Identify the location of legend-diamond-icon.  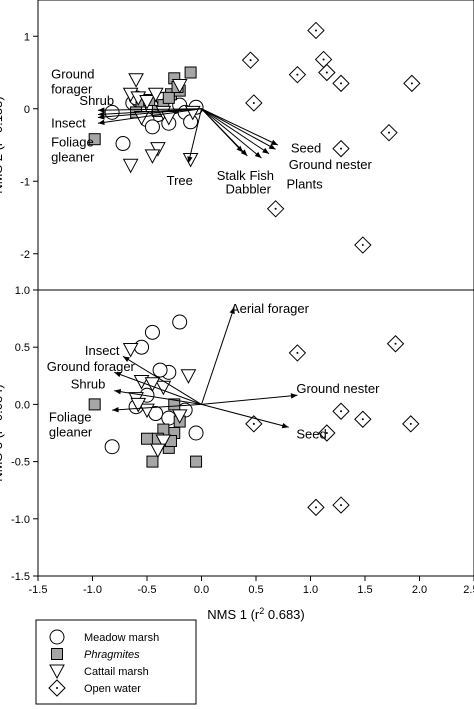
(57, 688).